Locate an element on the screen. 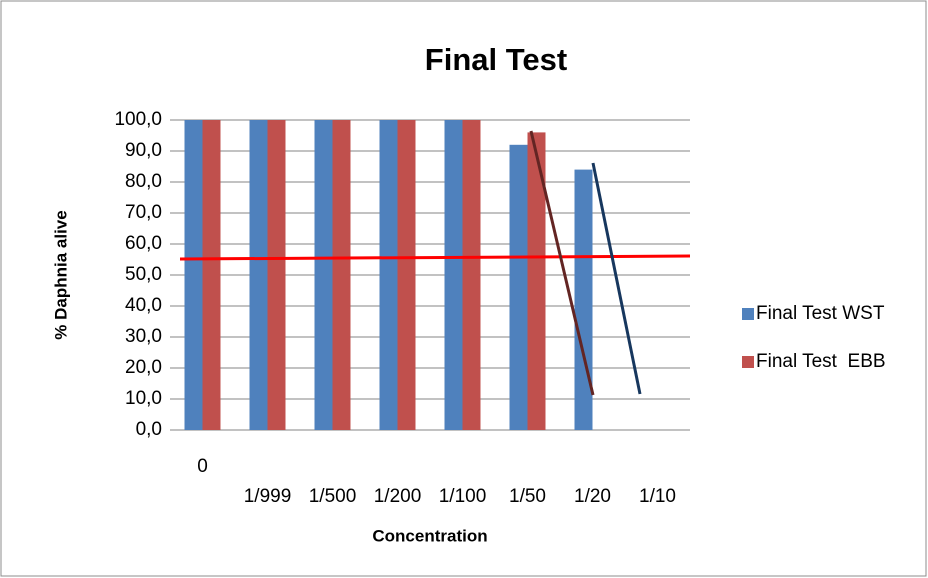  legend-label: Final Test WST is located at coordinates (820, 313).